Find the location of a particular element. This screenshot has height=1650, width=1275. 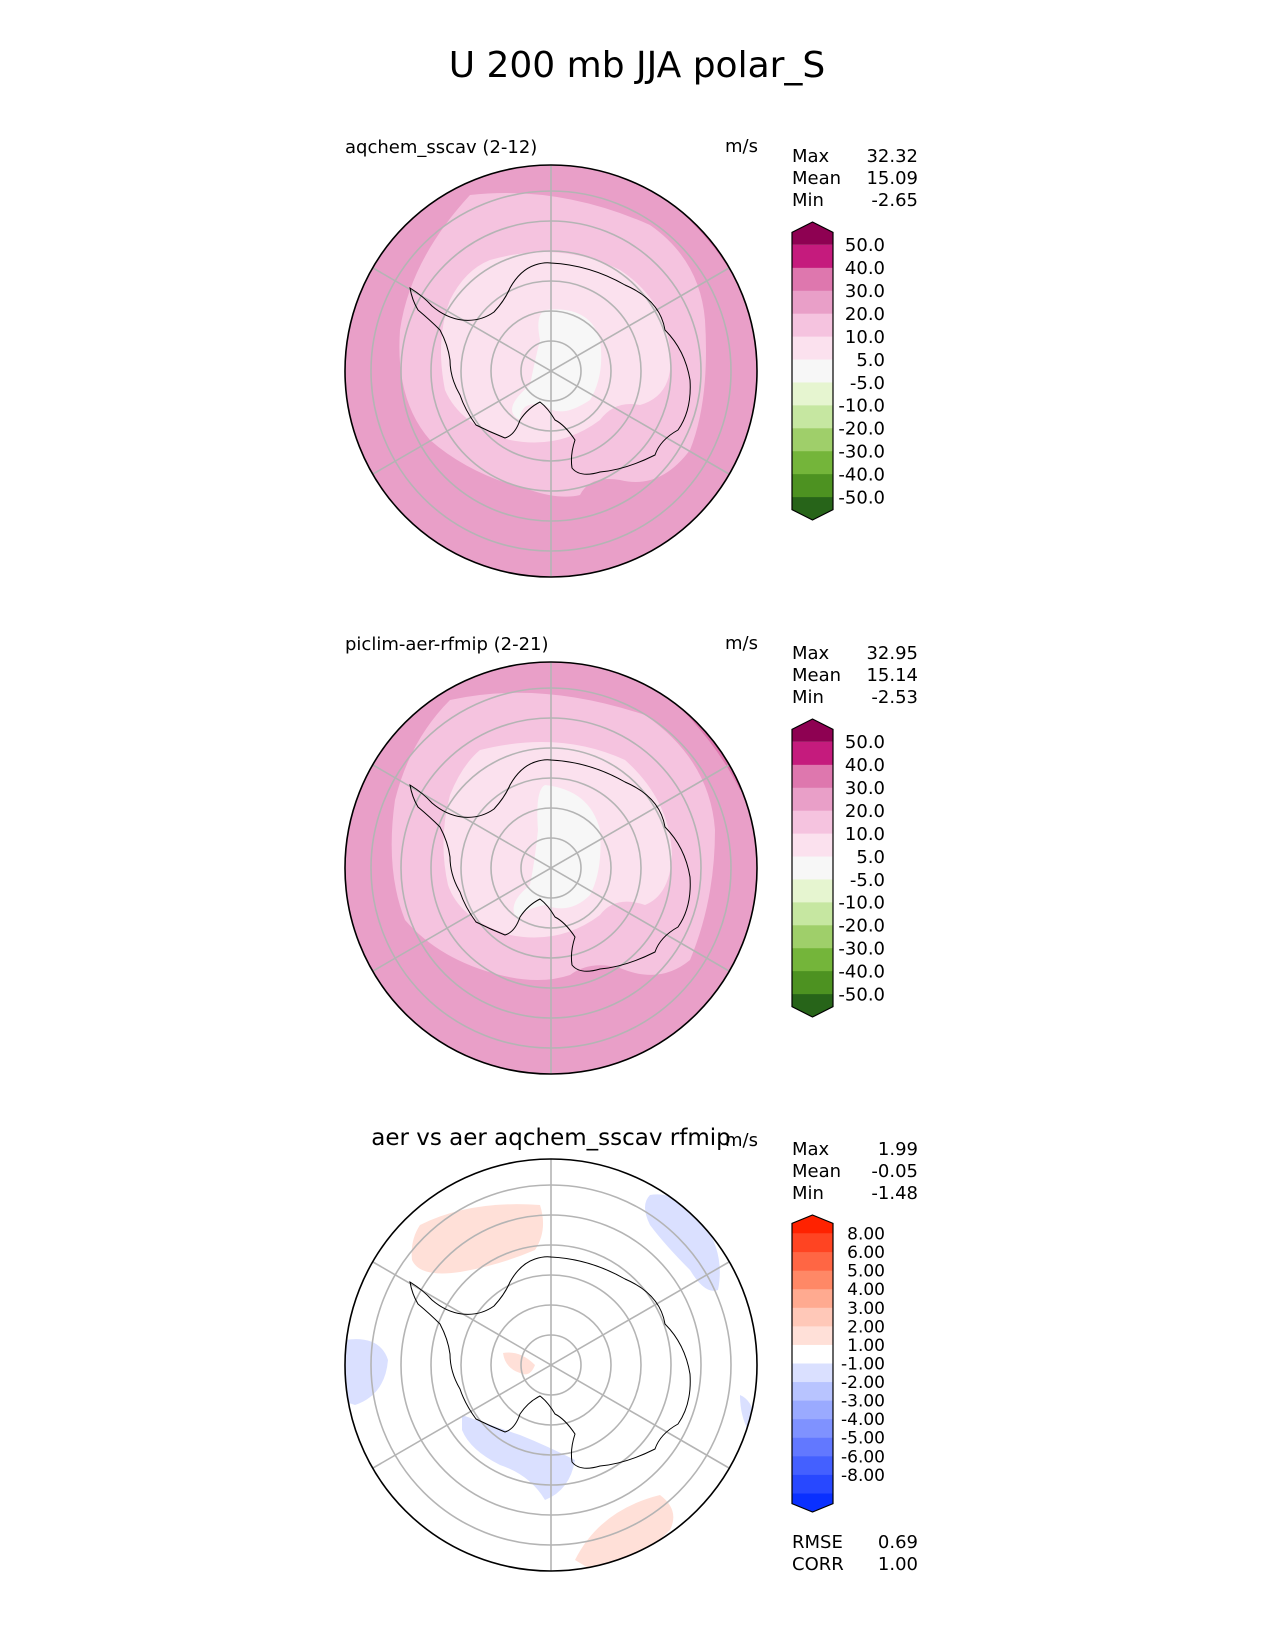

field-pos-atlantic is located at coordinates (477, 1239).